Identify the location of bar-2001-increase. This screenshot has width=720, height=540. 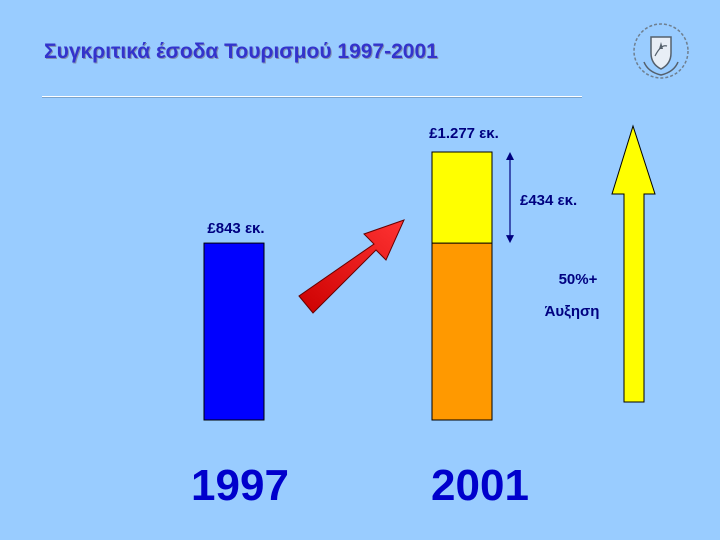
(462, 197).